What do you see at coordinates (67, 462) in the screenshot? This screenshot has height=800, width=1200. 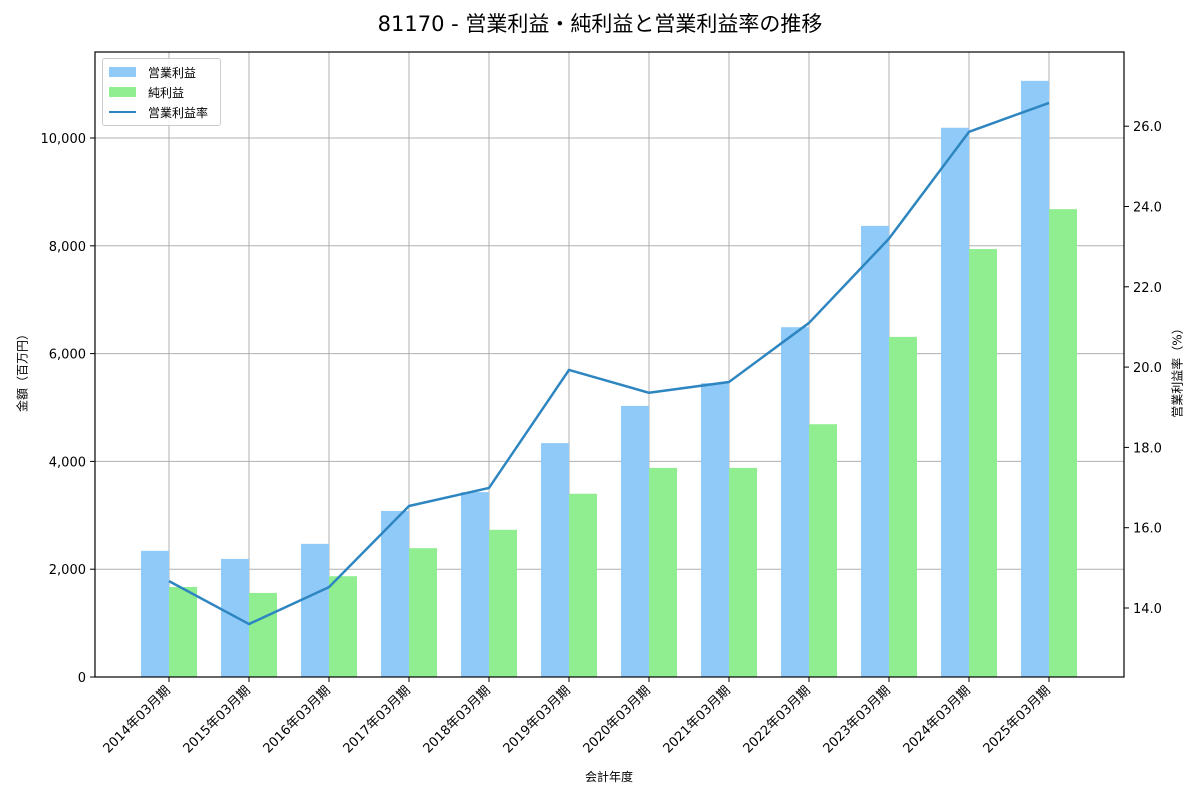 I see `y-tick-label-left: 4,000` at bounding box center [67, 462].